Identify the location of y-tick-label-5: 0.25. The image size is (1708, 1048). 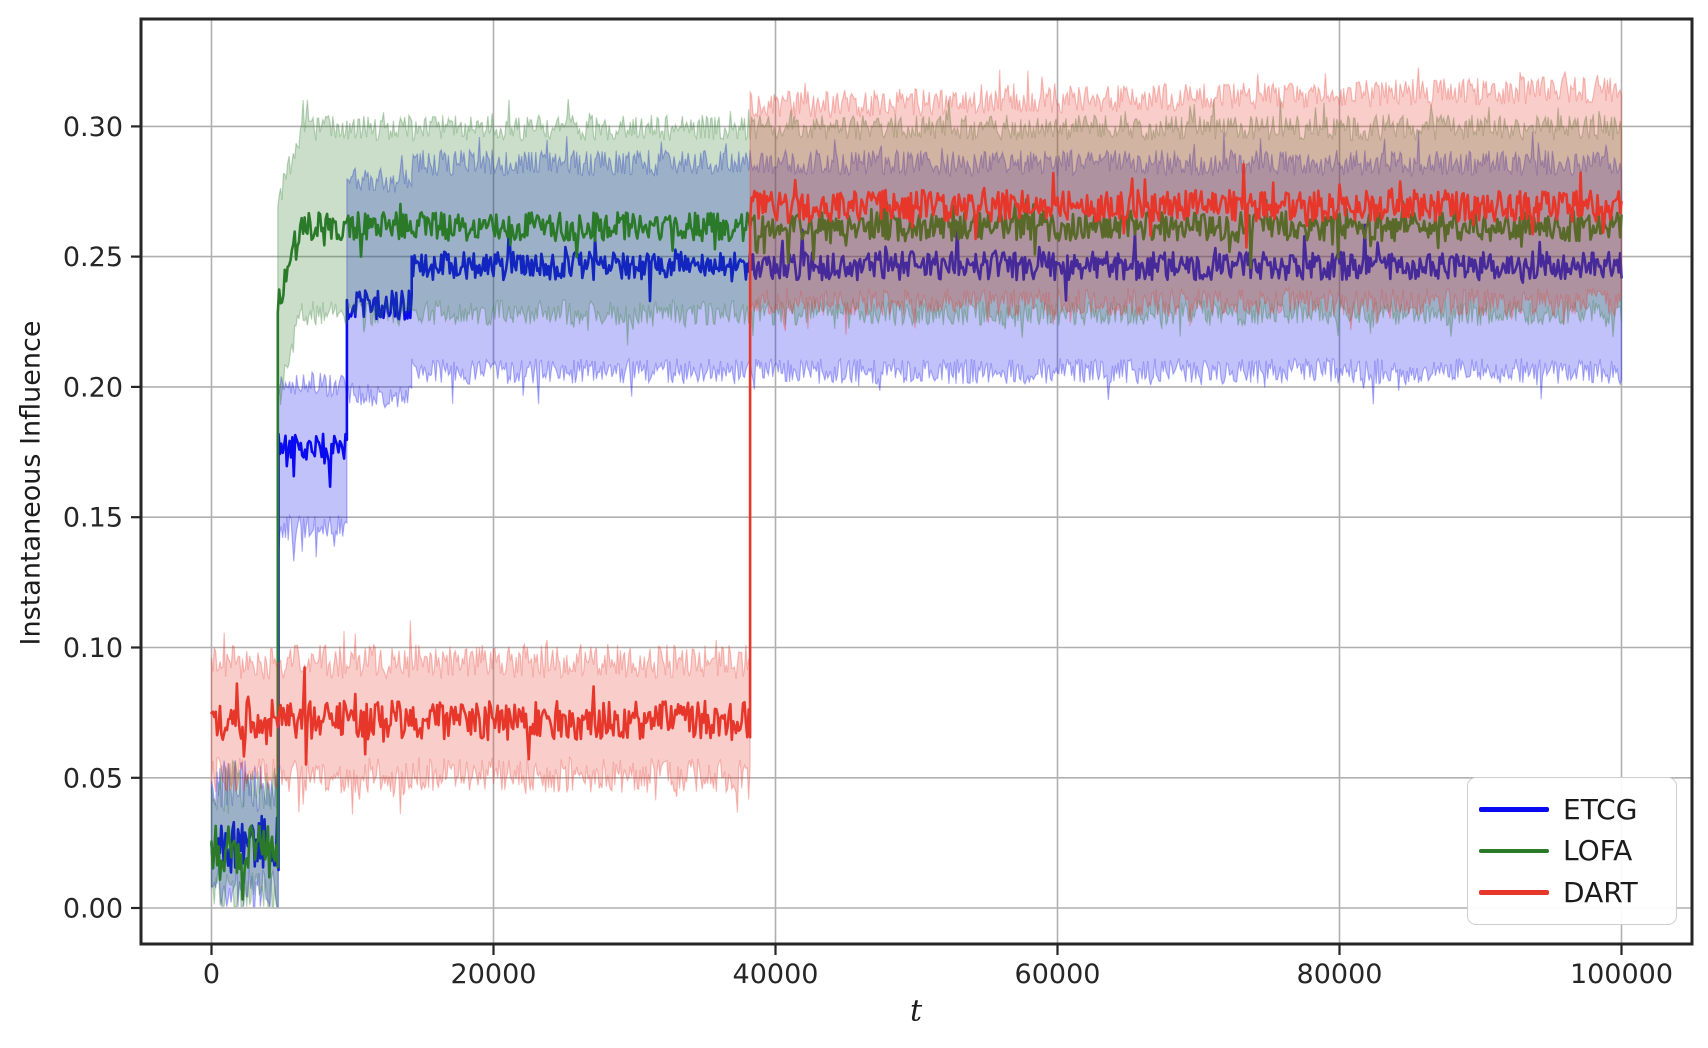
(93, 257).